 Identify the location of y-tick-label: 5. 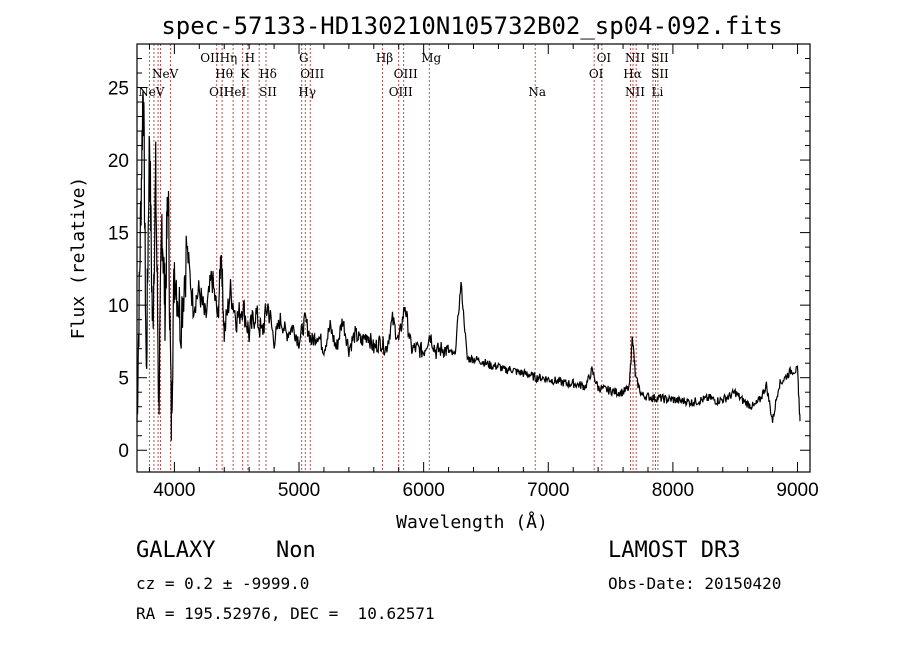
(123, 379).